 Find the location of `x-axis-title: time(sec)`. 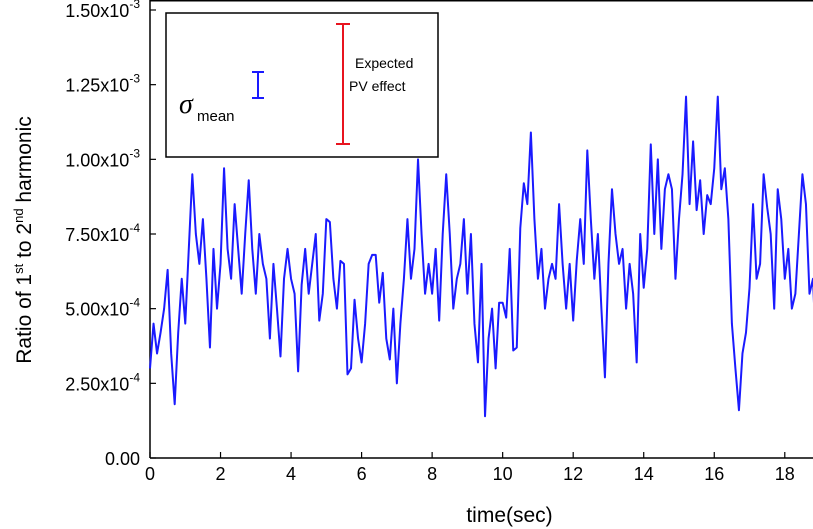

x-axis-title: time(sec) is located at coordinates (509, 515).